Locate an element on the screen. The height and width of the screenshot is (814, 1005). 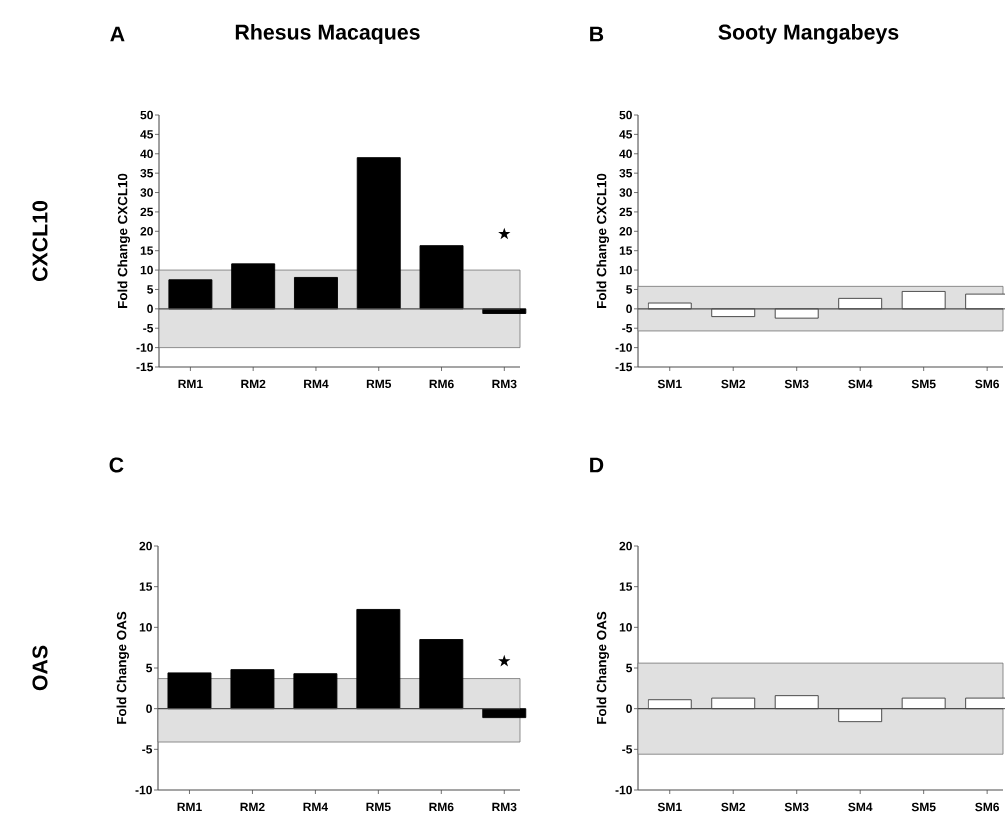
chart-title: B is located at coordinates (597, 34).